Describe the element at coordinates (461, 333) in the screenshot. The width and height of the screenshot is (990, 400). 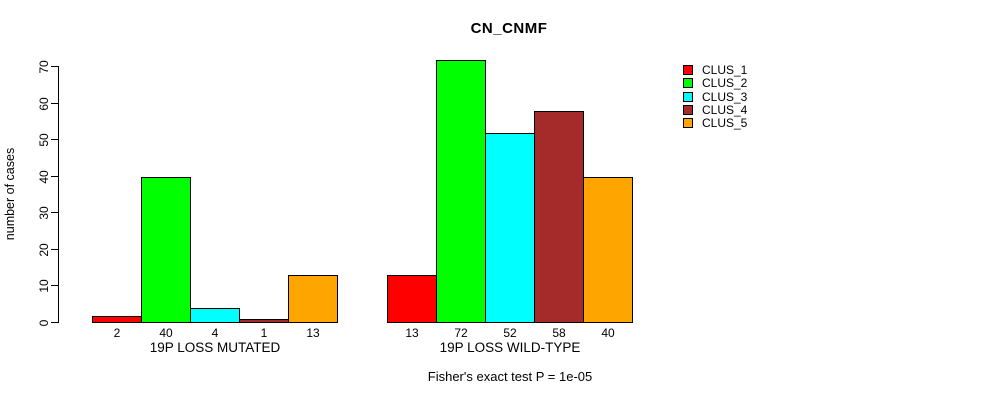
I see `bar-value-label: 72` at that location.